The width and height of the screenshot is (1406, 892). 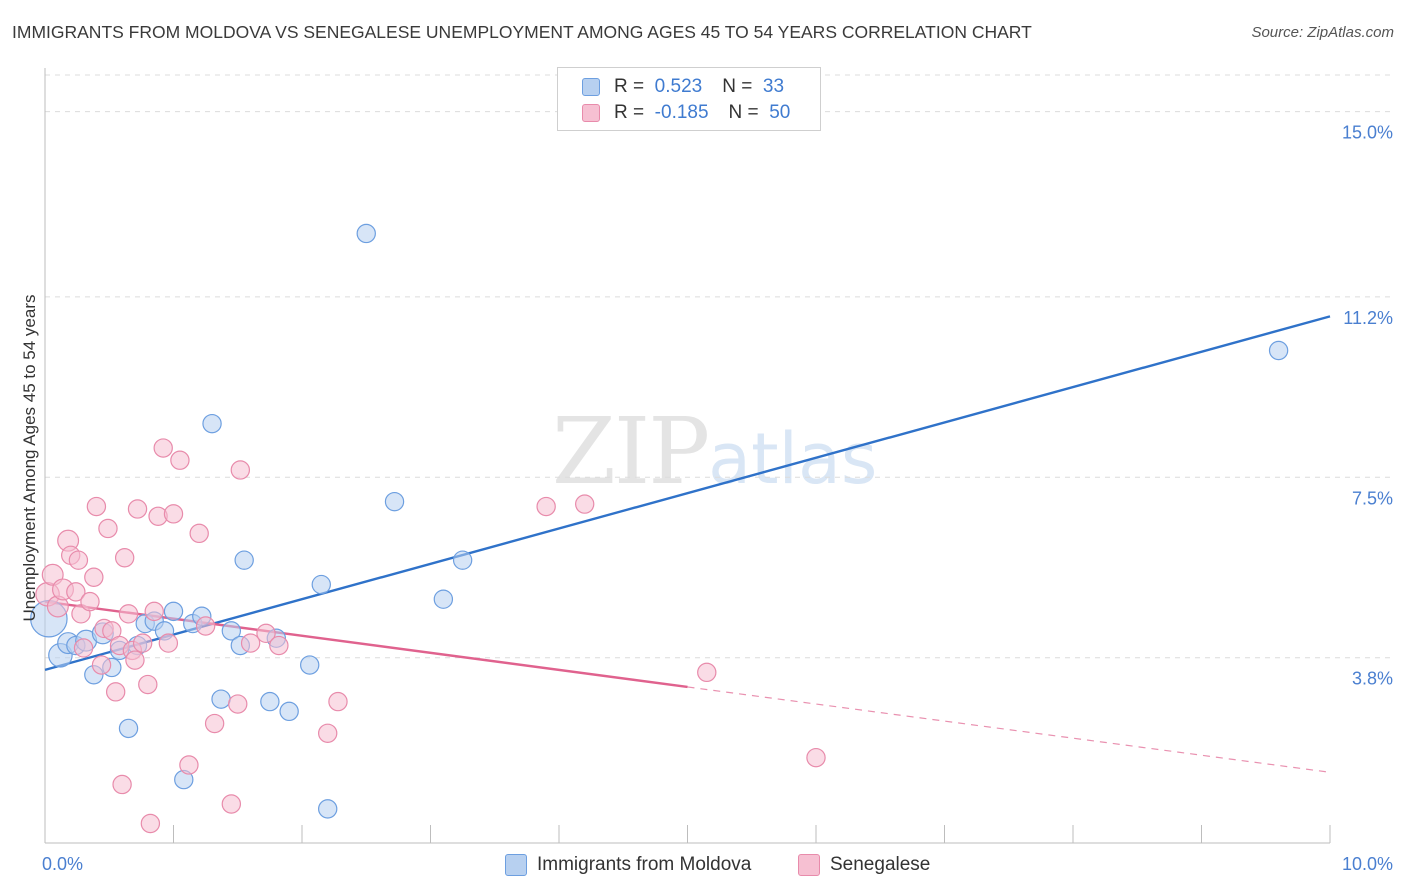 I want to click on y-tick-label: 11.2%, so click(x=1368, y=318).